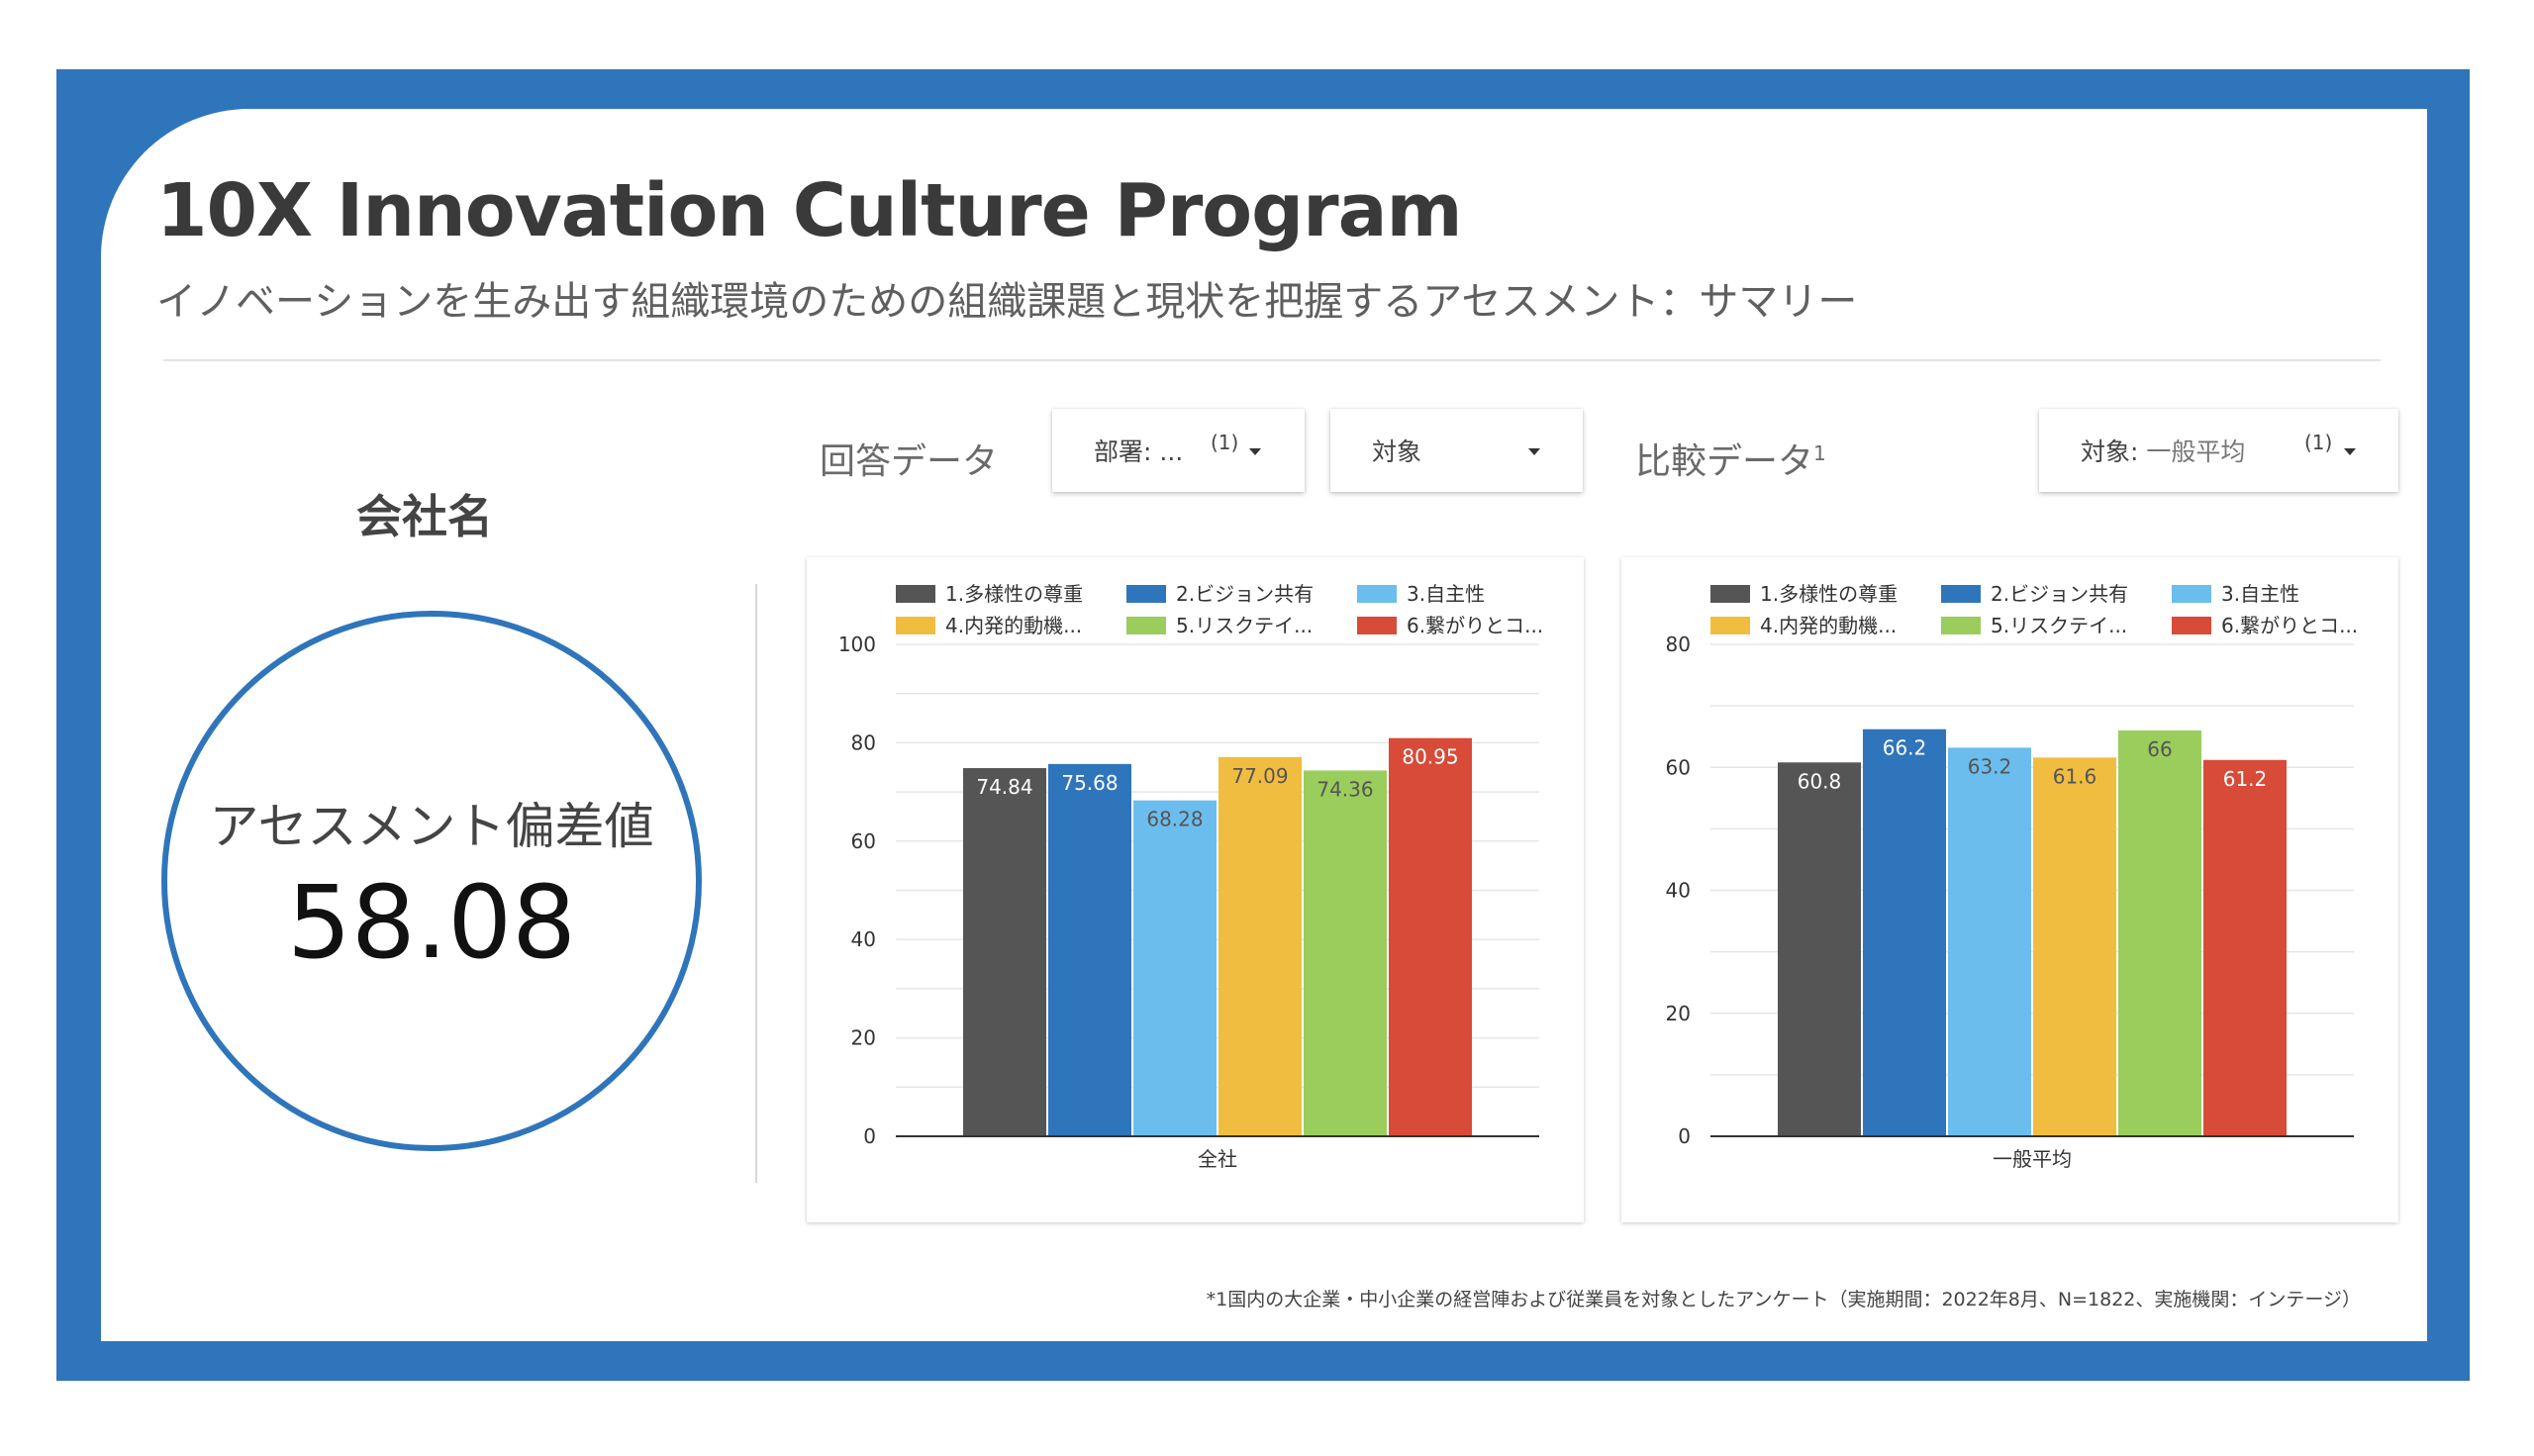  What do you see at coordinates (1174, 819) in the screenshot?
I see `bar-data-label: 68.28` at bounding box center [1174, 819].